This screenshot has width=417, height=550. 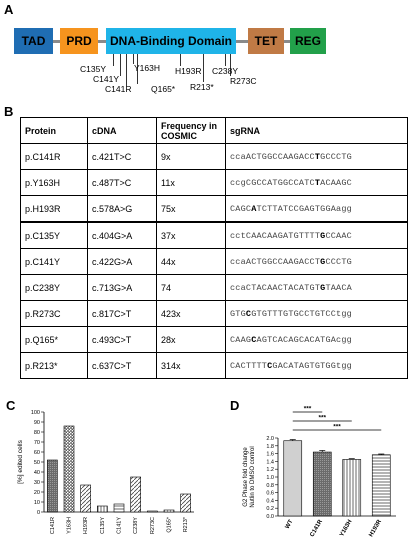 I want to click on x-tick-label: R213*, so click(x=186, y=524).